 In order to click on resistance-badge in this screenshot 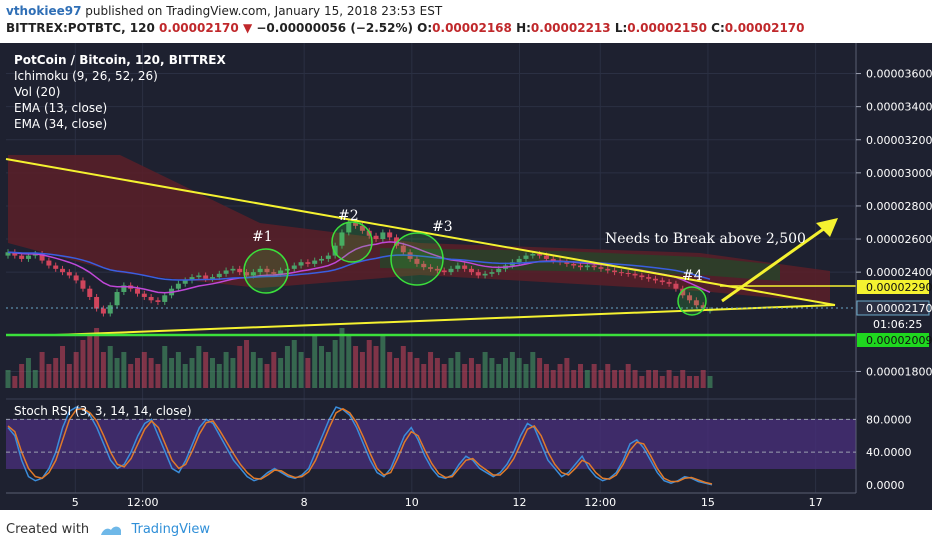, I will do `click(893, 287)`.